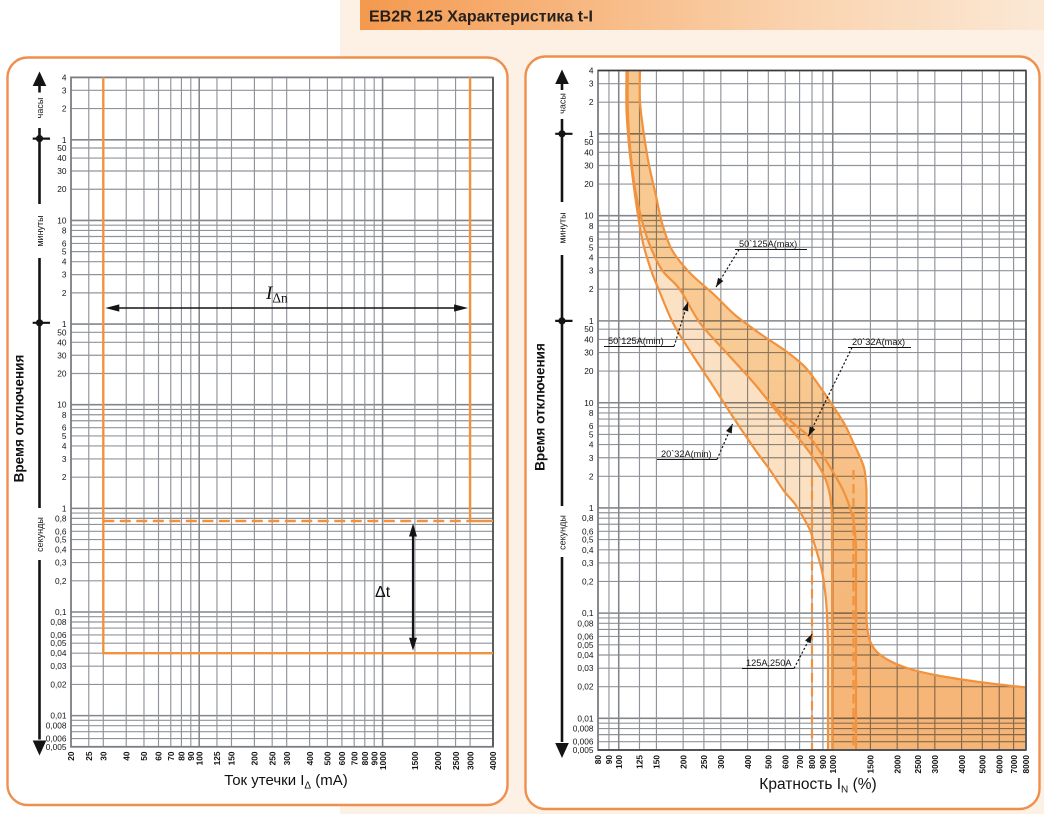 This screenshot has width=1044, height=814. I want to click on svg-text: 250, so click(272, 758).